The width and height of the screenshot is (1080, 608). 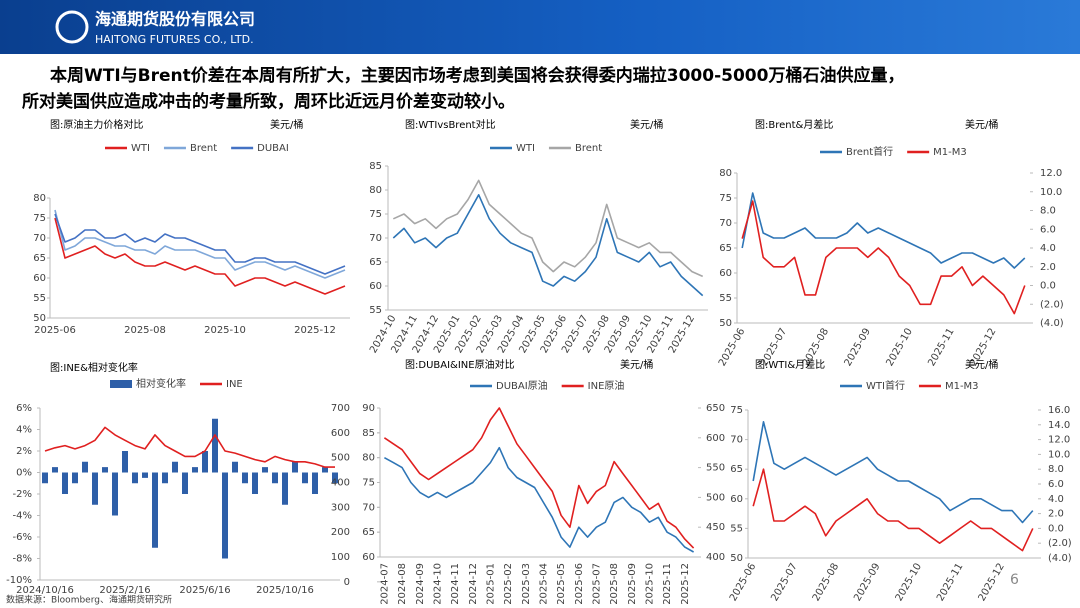 I want to click on x-tick-label: 2025/6/16, so click(x=204, y=590).